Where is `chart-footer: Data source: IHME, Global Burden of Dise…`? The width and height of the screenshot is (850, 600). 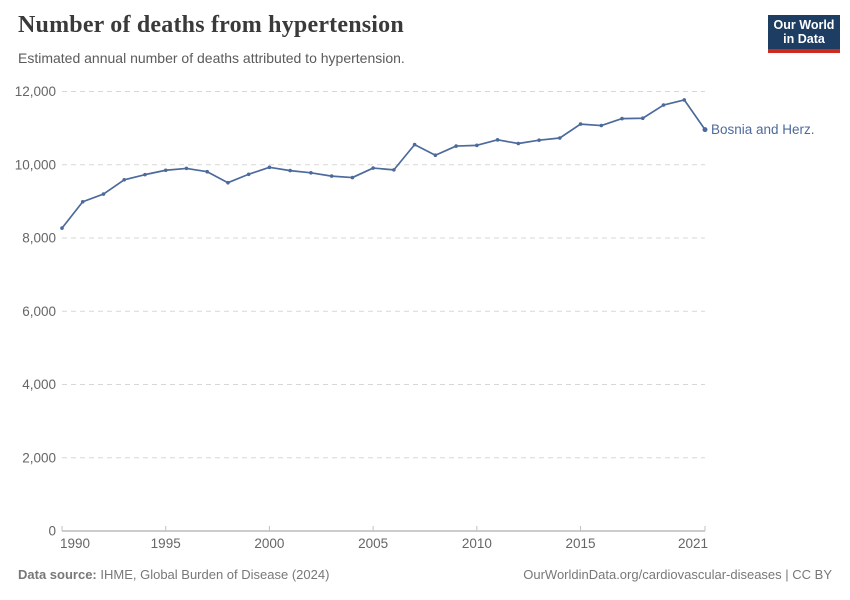 chart-footer: Data source: IHME, Global Burden of Dise… is located at coordinates (425, 574).